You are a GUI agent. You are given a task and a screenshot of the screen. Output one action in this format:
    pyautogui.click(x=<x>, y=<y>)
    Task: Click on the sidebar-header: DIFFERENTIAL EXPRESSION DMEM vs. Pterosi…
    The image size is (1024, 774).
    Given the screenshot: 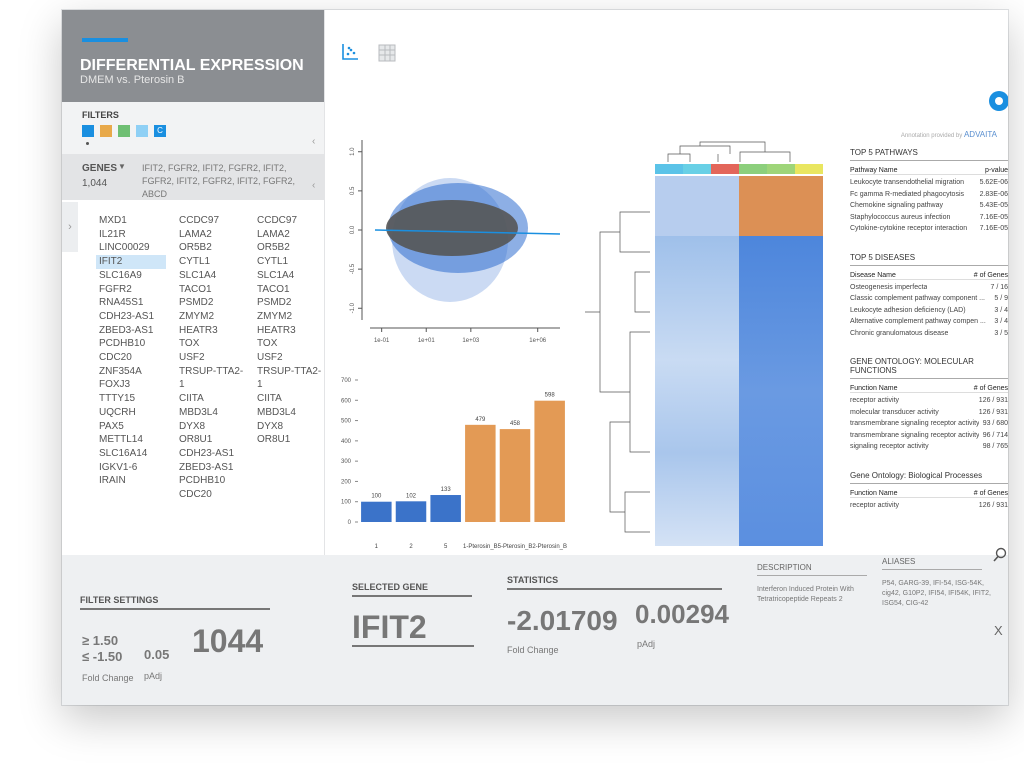 What is the action you would take?
    pyautogui.click(x=193, y=56)
    